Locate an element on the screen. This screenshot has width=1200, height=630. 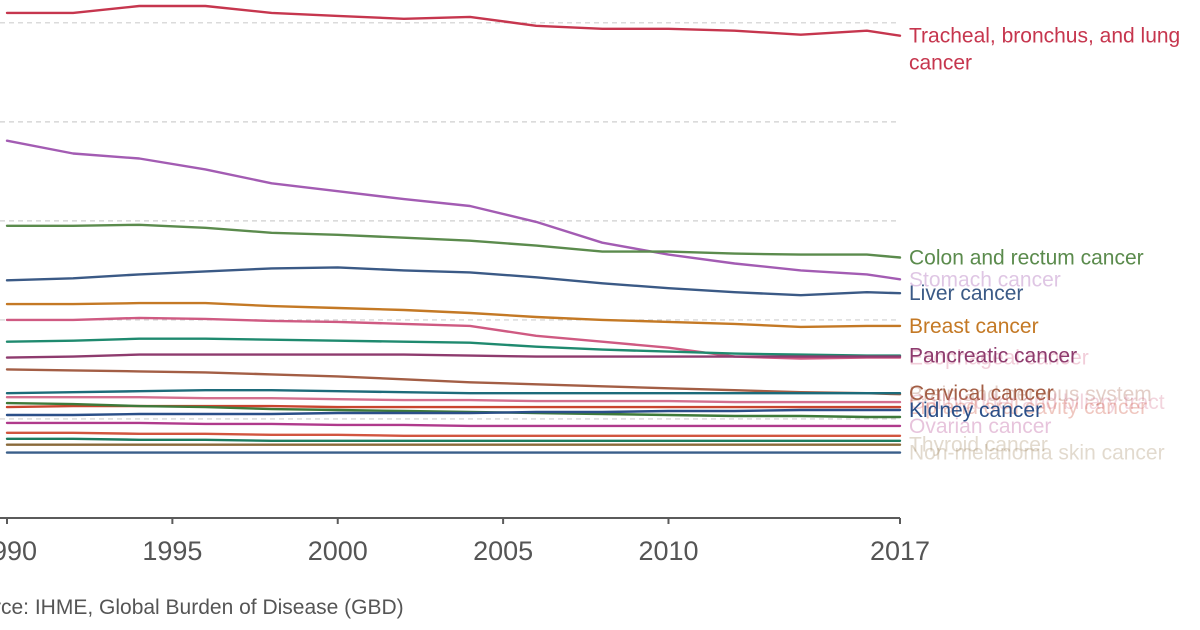
x-axis: 1990 1995 2000 2005 2010 2017 is located at coordinates (465, 541).